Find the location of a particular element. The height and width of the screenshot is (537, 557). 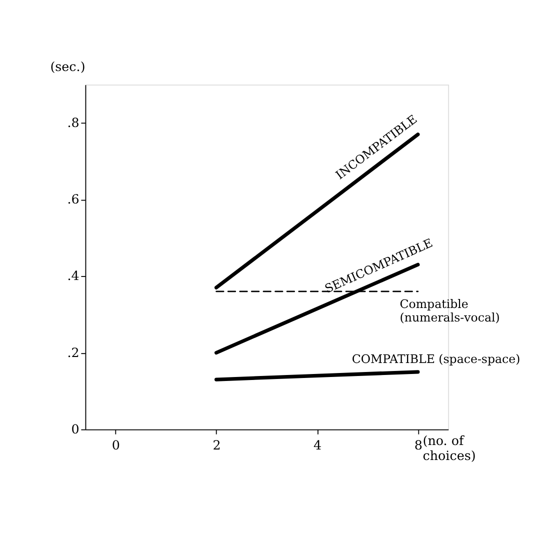

x-tick-label: 4 is located at coordinates (318, 445).